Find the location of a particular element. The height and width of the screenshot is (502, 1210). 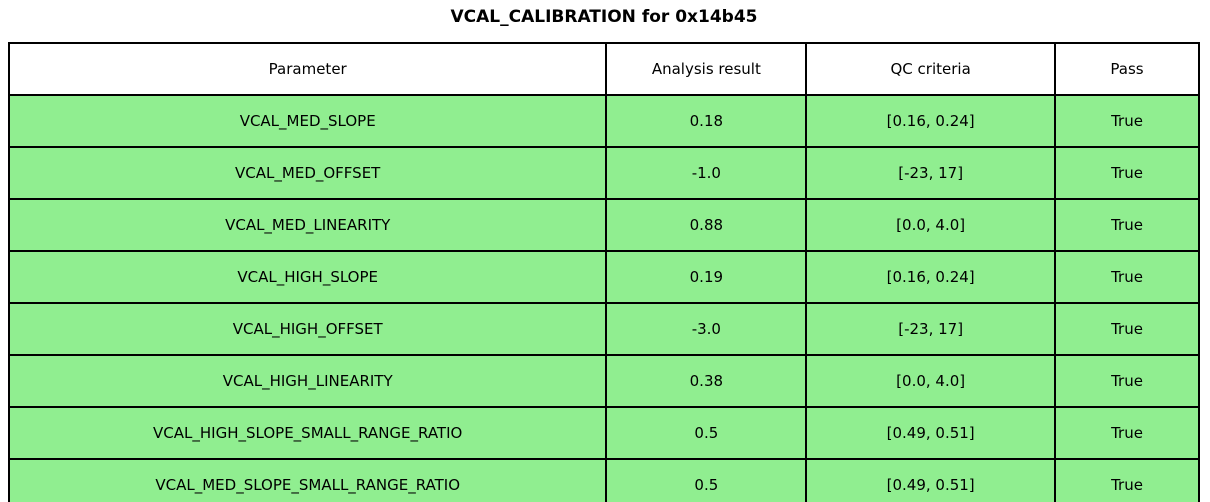

cell-analysis-result: 0.19 is located at coordinates (706, 277).